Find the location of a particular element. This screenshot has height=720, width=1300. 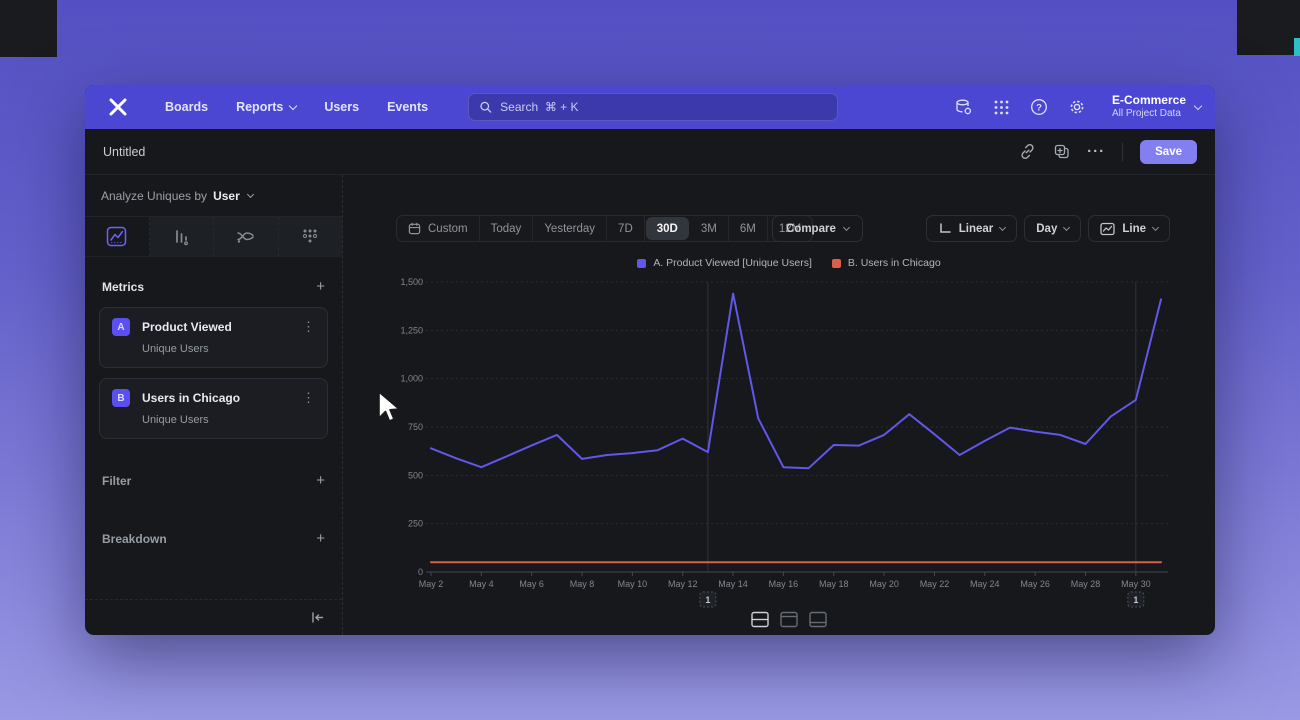

top-navbar: Boards Reports Users Events is located at coordinates (650, 107).